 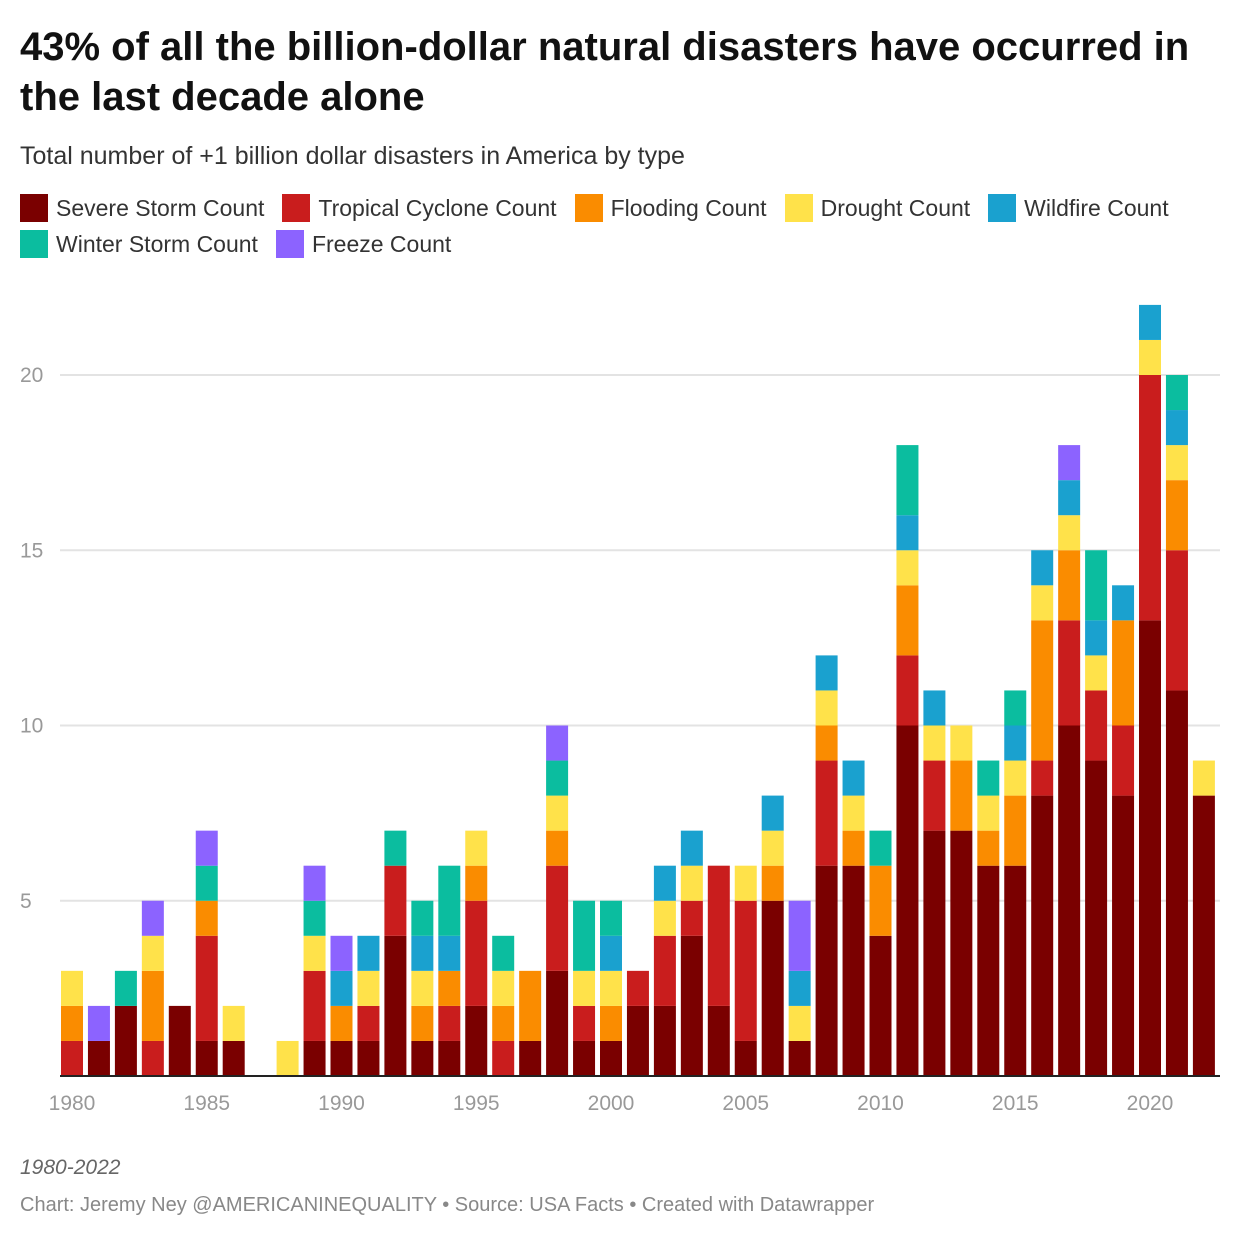 What do you see at coordinates (688, 207) in the screenshot?
I see `legend-label: Flooding Count` at bounding box center [688, 207].